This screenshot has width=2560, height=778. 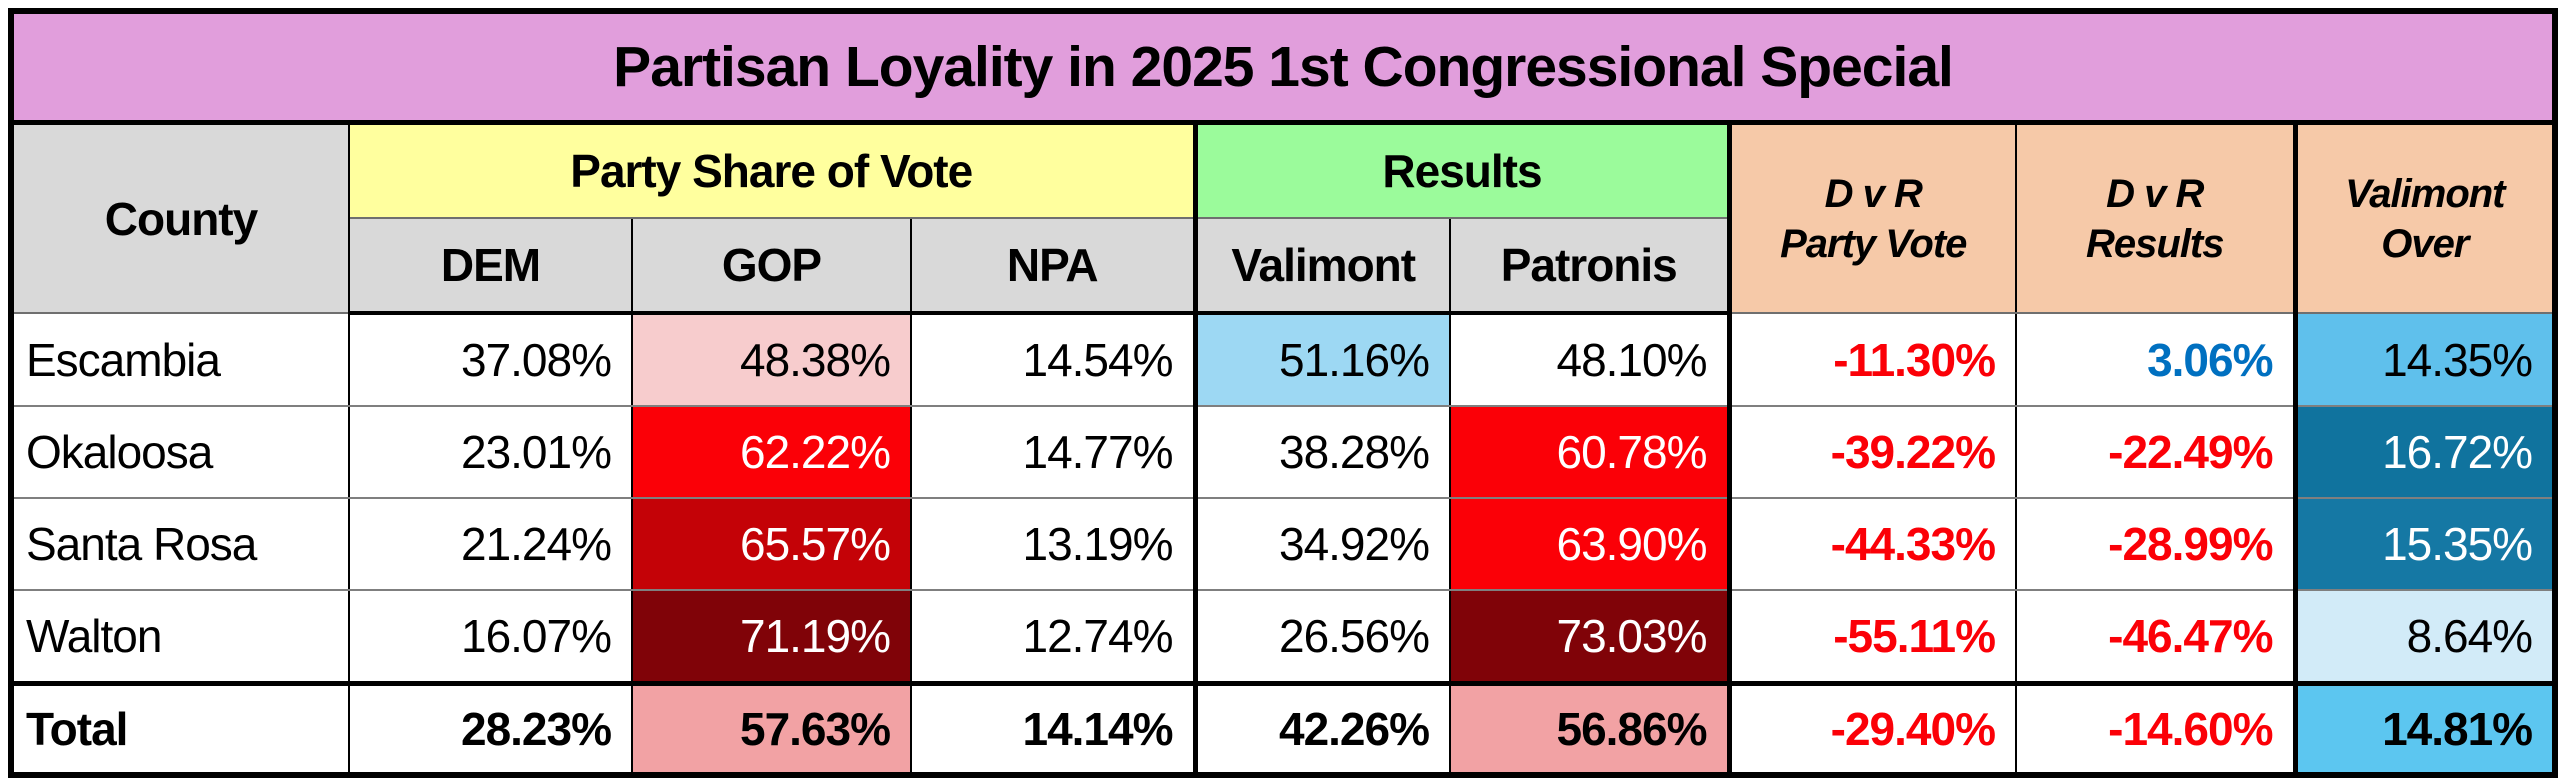 I want to click on cell-dvr-party-vote: -29.40%, so click(x=1871, y=728).